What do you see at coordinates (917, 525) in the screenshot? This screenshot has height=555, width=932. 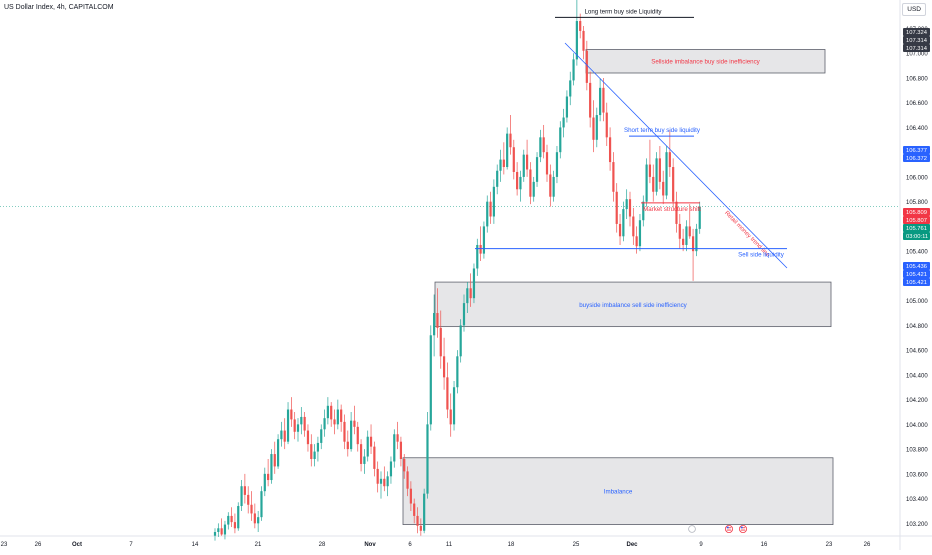 I see `y-tick-label: 103.200` at bounding box center [917, 525].